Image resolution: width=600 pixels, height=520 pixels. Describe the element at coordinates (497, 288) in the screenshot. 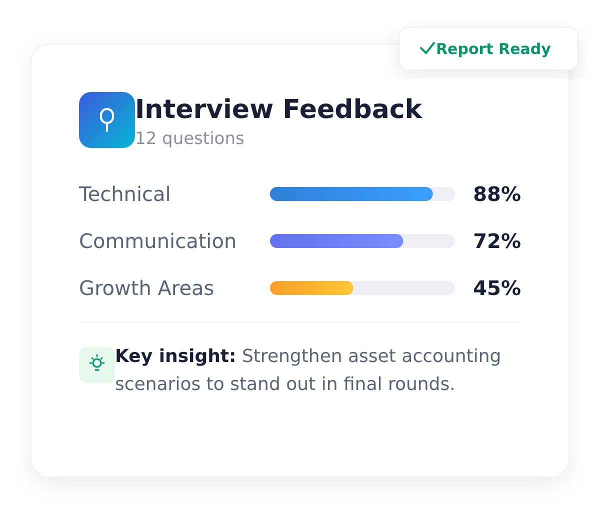

I see `data-label: 45%` at that location.